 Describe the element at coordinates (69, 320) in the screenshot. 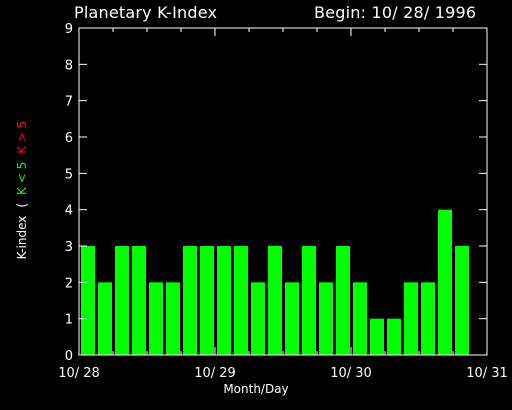

I see `y-tick-label: 1` at that location.